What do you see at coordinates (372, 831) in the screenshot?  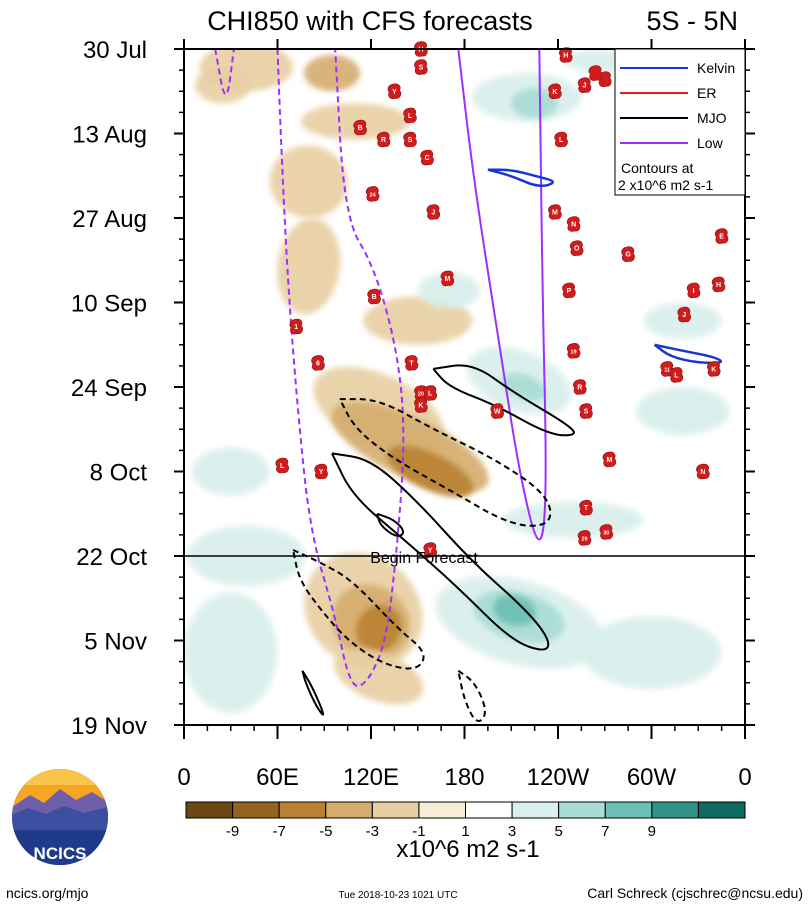 I see `colorbar-tick-label: -3` at bounding box center [372, 831].